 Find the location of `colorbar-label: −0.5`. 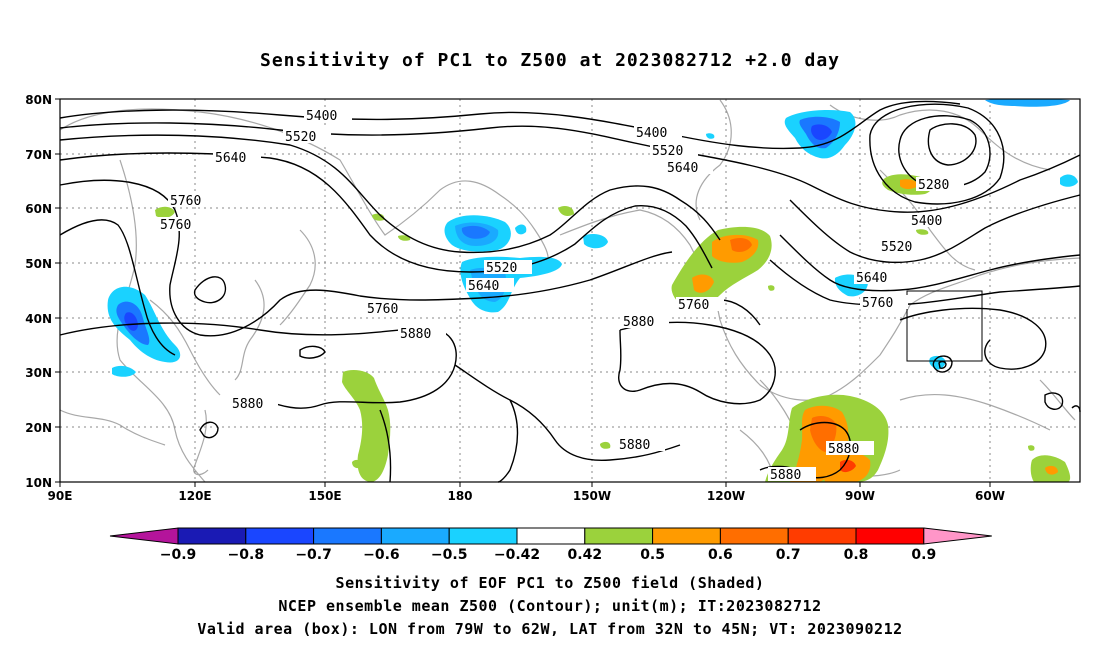

colorbar-label: −0.5 is located at coordinates (449, 555).